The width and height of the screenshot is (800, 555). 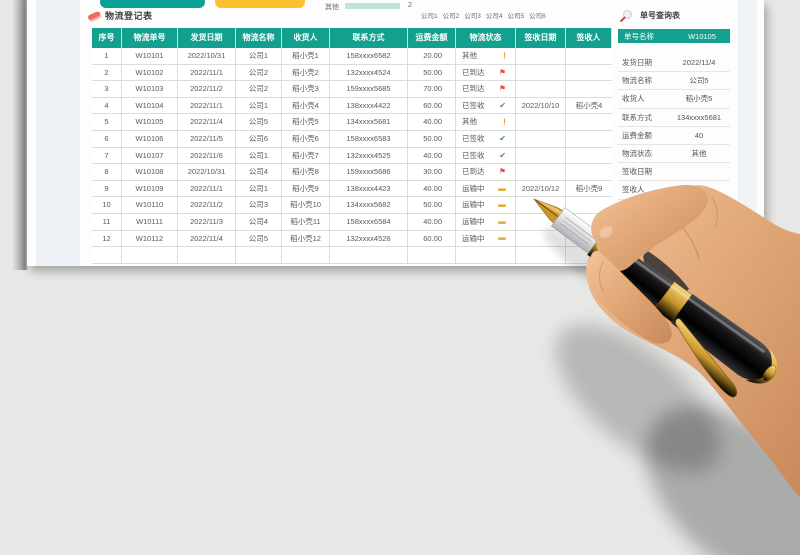 I want to click on cell-receiver: 稻小壳8, so click(x=306, y=172).